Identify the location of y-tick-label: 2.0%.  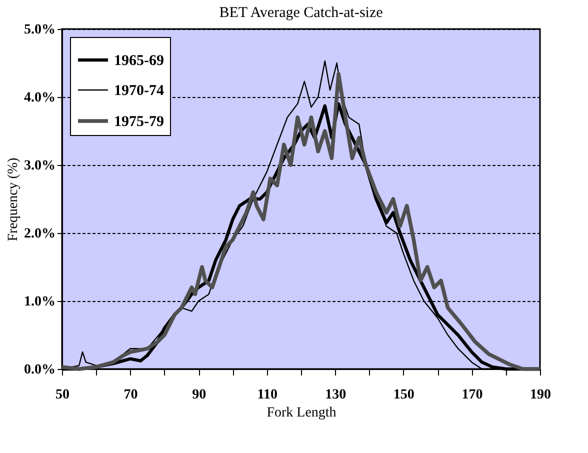
(40, 234).